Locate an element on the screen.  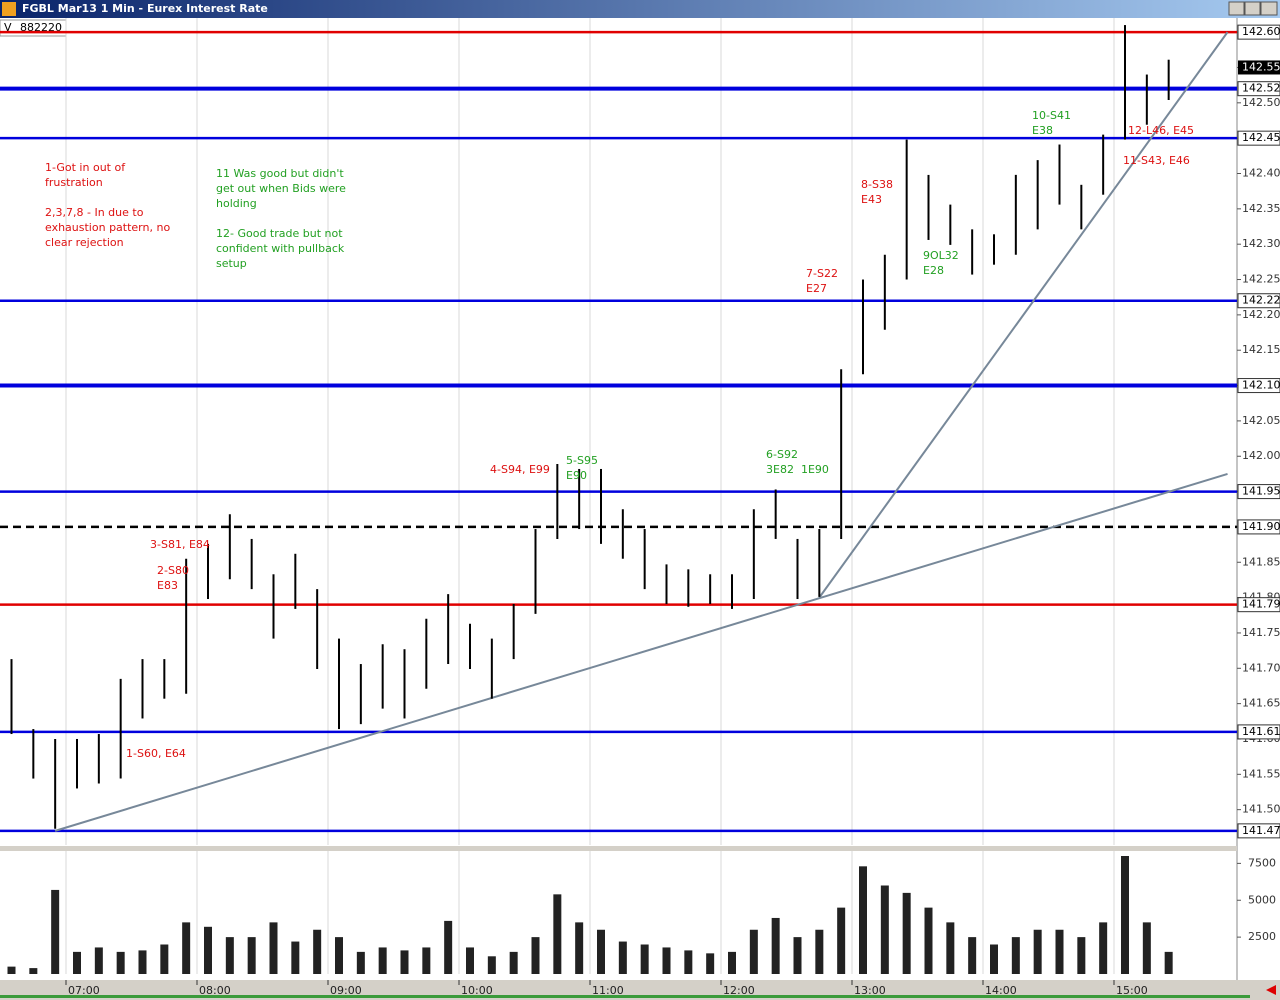
minimize-button is located at coordinates (1236, 8).